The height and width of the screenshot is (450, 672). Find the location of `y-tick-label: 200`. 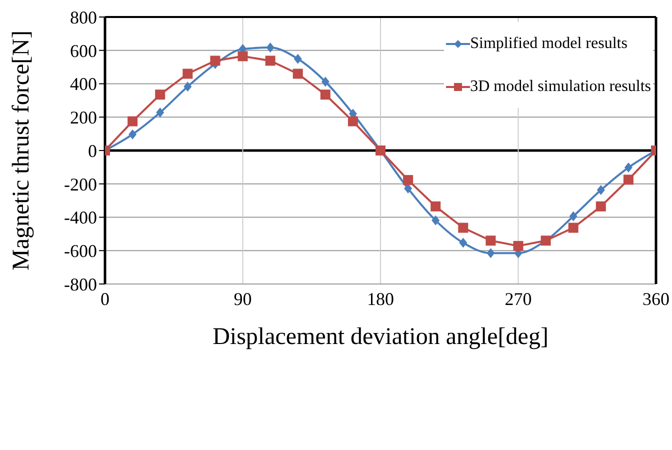

y-tick-label: 200 is located at coordinates (83, 118).